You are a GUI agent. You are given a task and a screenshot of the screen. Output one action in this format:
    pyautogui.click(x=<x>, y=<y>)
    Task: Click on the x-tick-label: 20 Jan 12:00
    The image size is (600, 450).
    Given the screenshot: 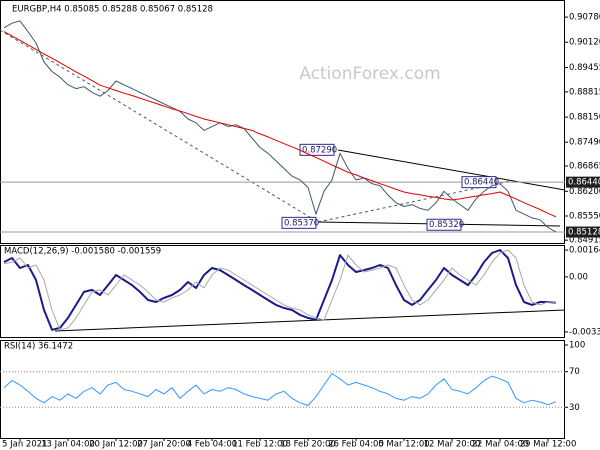 What is the action you would take?
    pyautogui.click(x=116, y=445)
    